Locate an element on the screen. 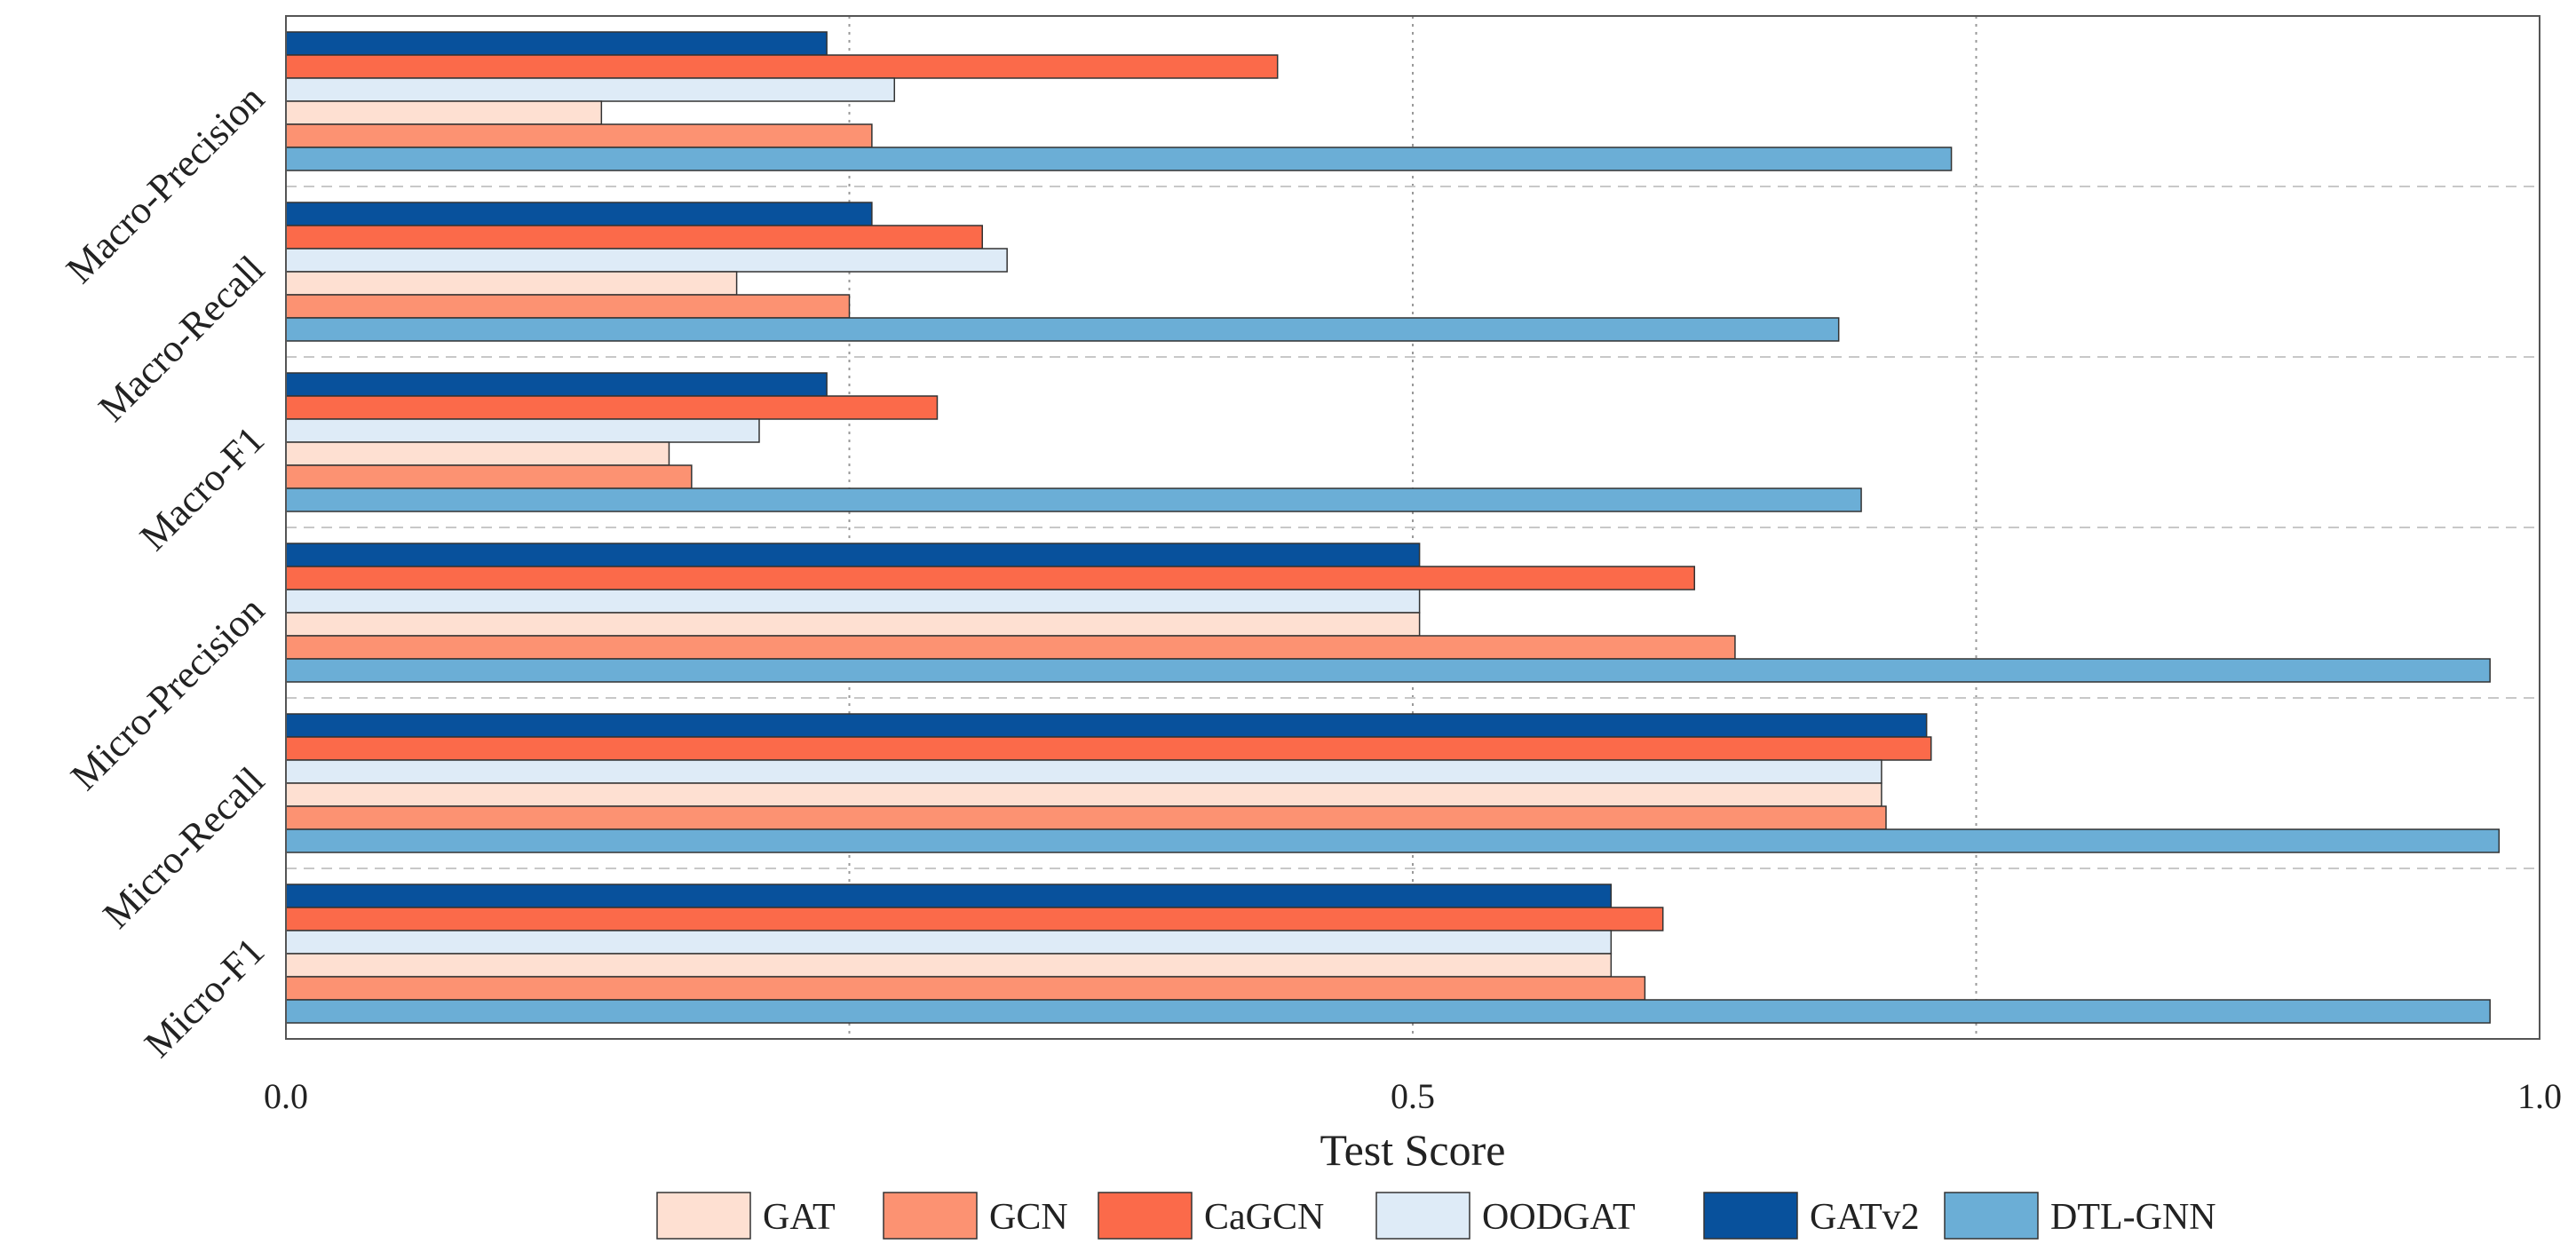 This screenshot has height=1260, width=2576. bar-gcn-micro-precision is located at coordinates (1011, 647).